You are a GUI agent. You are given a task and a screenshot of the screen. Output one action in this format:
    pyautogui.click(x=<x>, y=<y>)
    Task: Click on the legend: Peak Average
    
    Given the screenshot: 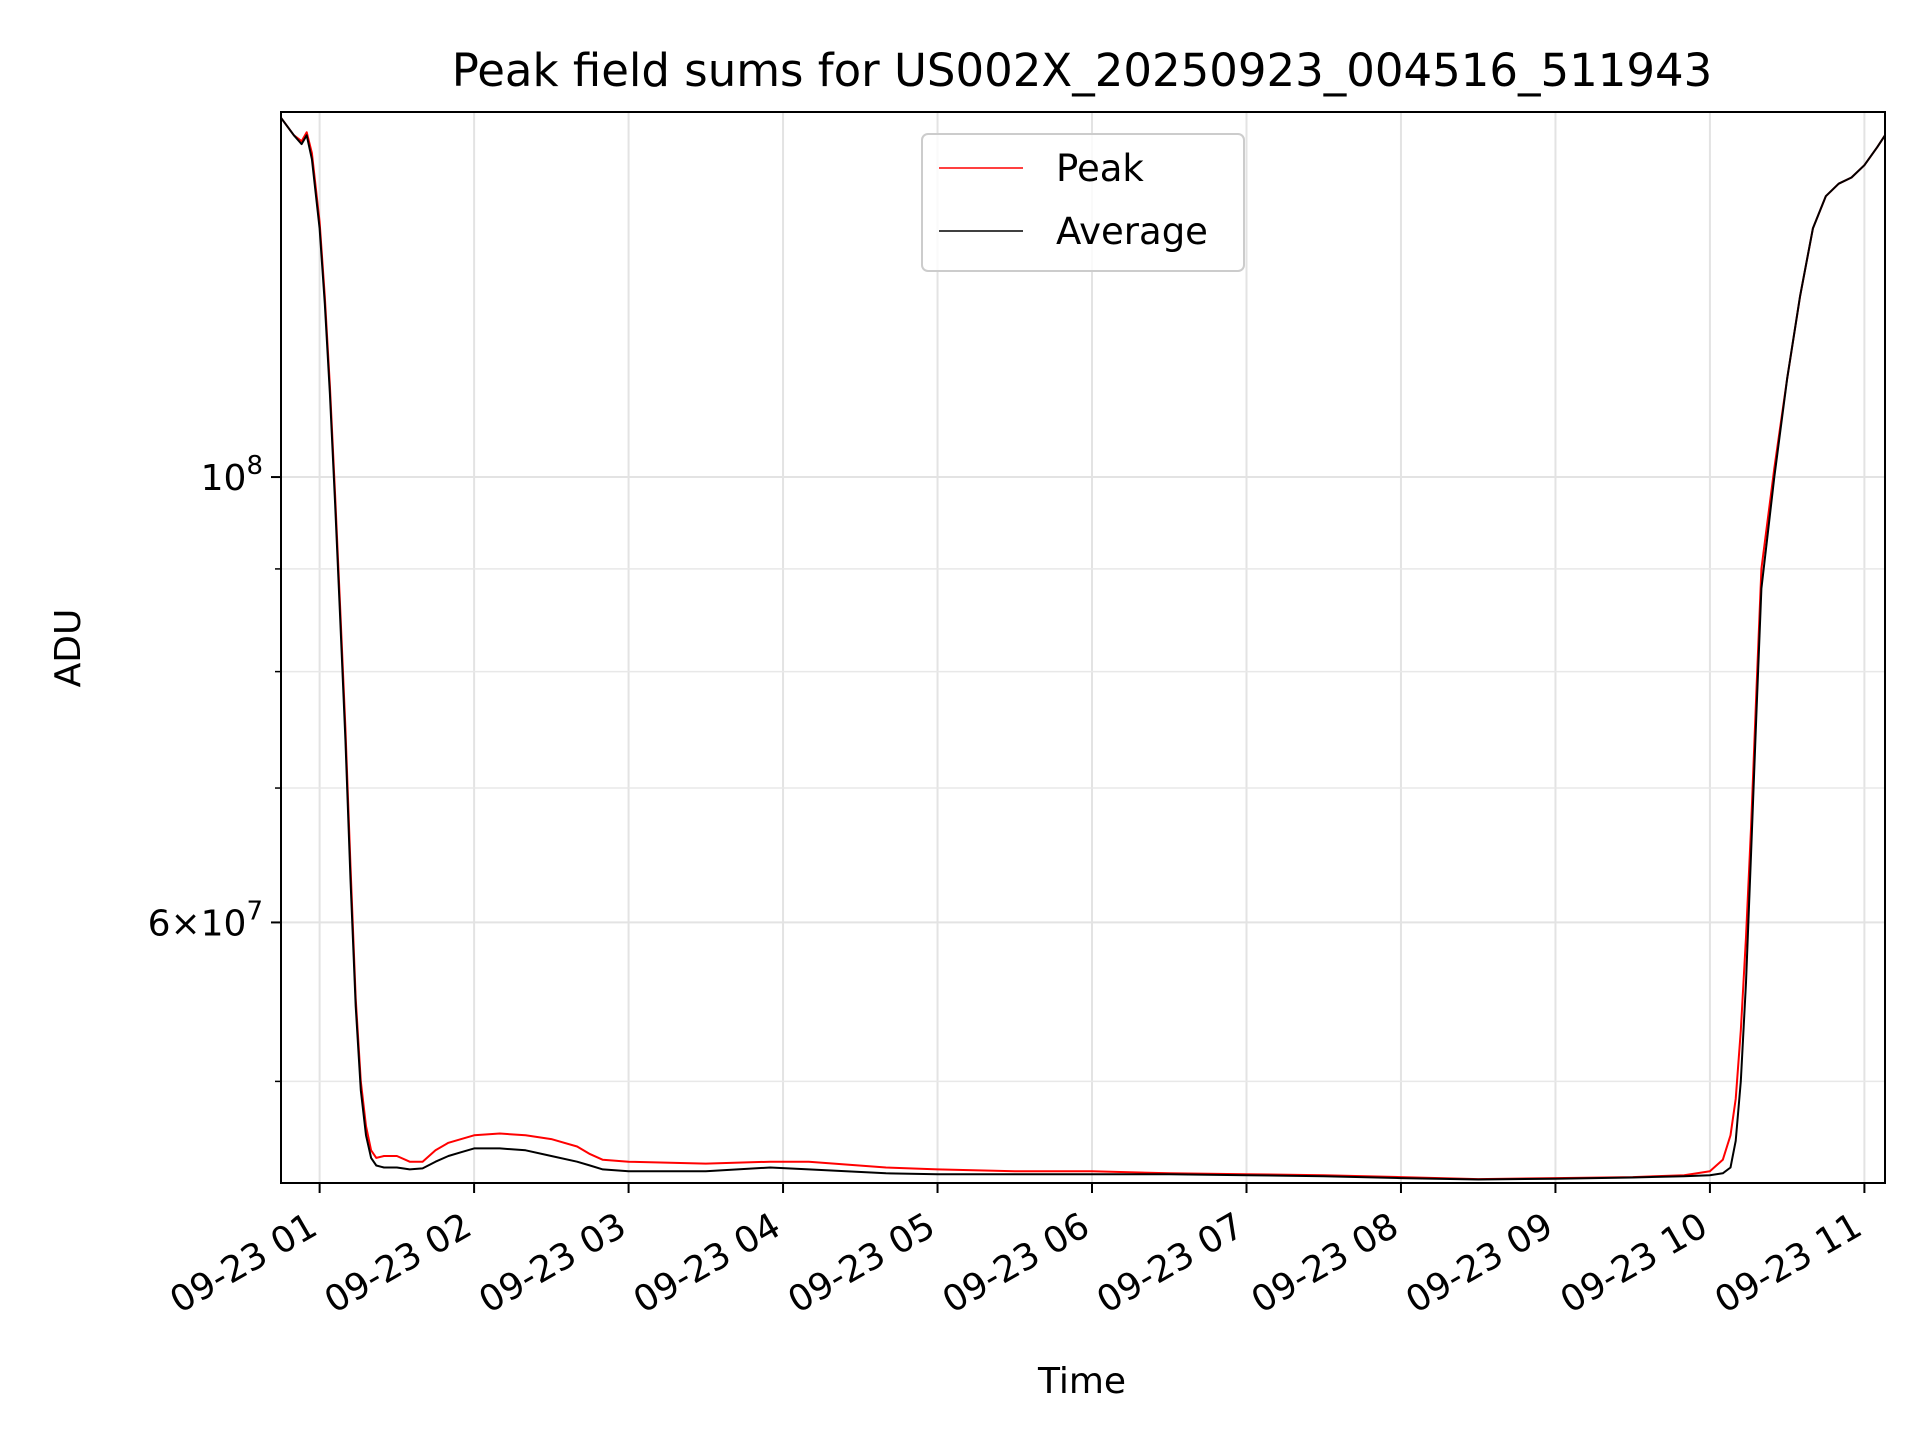 What is the action you would take?
    pyautogui.click(x=1083, y=202)
    